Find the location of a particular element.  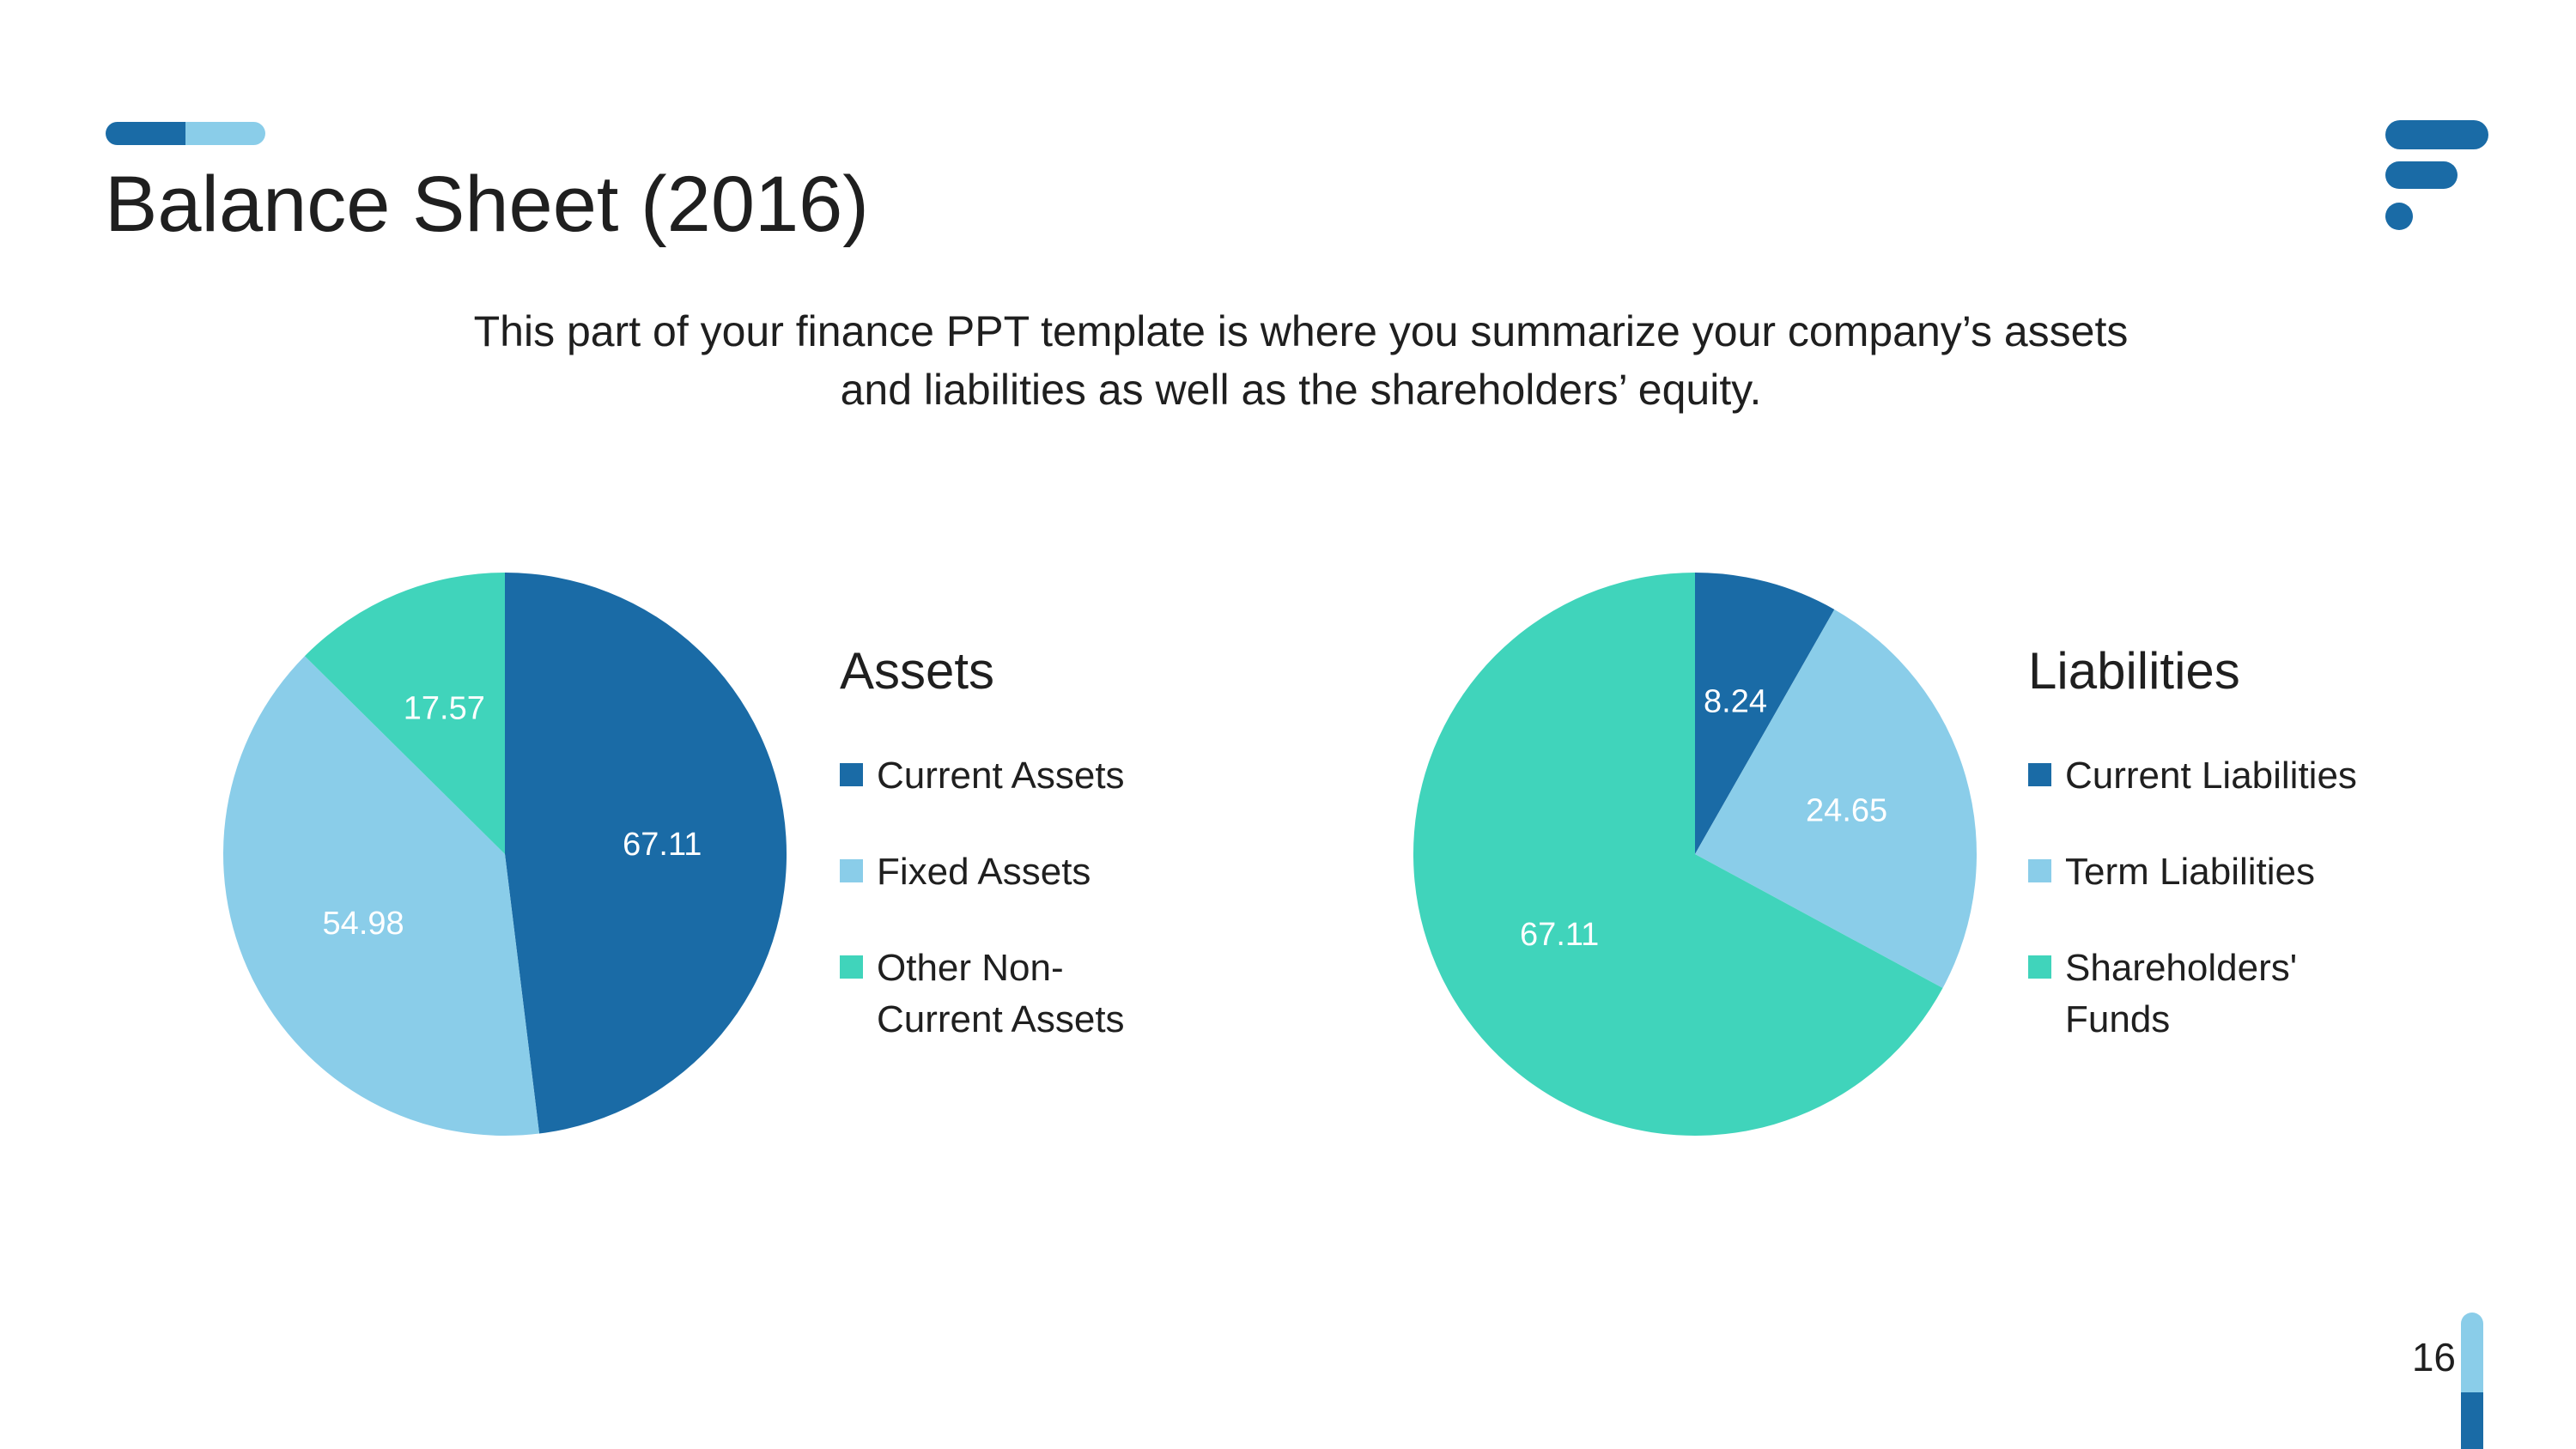

pie-slice-term-liabilities is located at coordinates (1836, 799).